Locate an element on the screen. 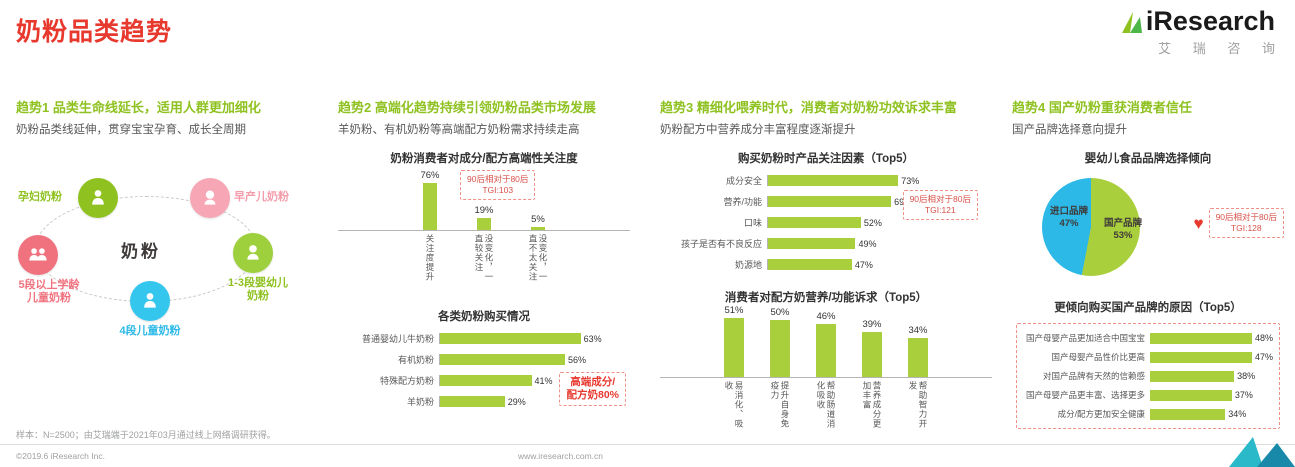 This screenshot has width=1295, height=467. chart-row: 成分/配方更加安全健康 34% is located at coordinates (1148, 414).